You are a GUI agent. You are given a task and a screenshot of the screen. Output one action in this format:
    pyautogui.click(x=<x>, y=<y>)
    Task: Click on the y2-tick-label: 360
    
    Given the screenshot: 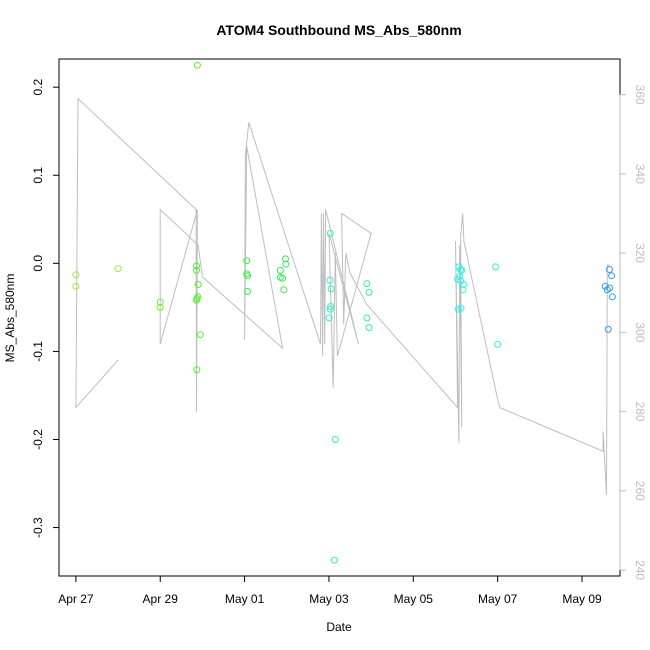 What is the action you would take?
    pyautogui.click(x=640, y=95)
    